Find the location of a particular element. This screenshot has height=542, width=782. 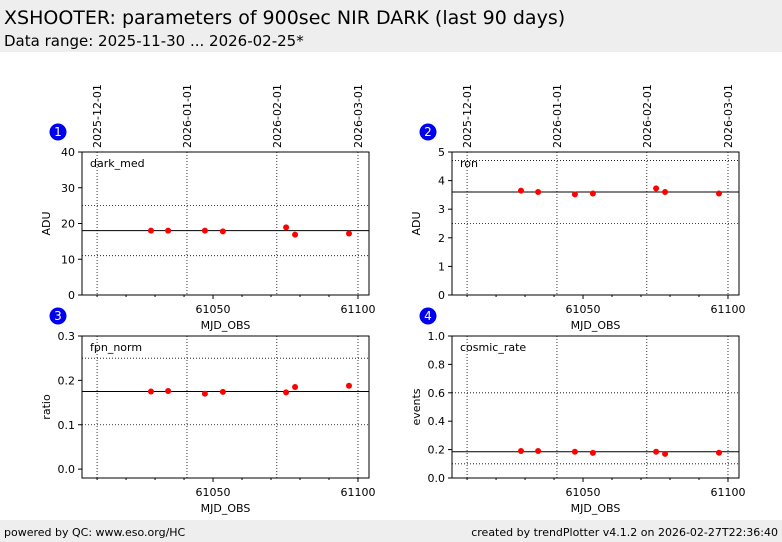

y-tick-label: 40 is located at coordinates (68, 152).